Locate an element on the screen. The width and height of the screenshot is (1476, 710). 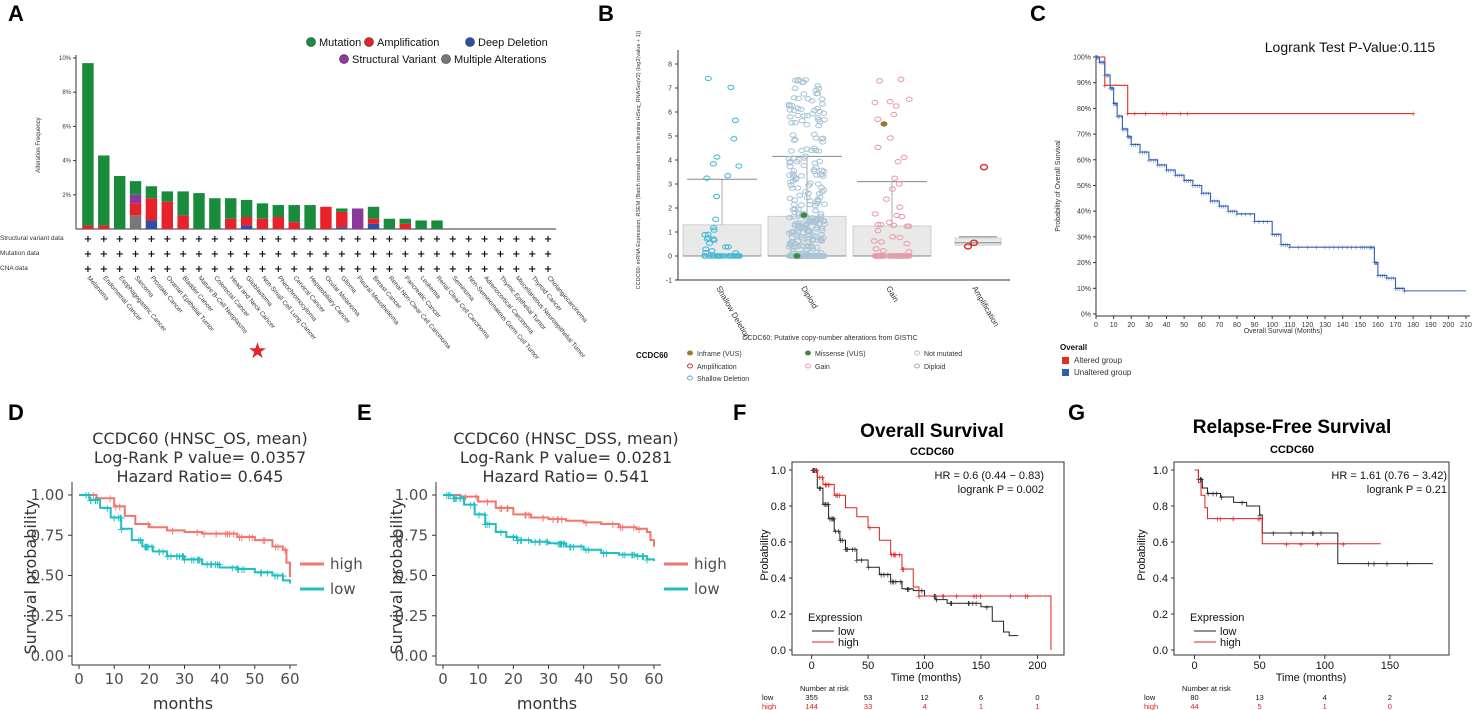
g-risk-value: 1 is located at coordinates (1325, 706).